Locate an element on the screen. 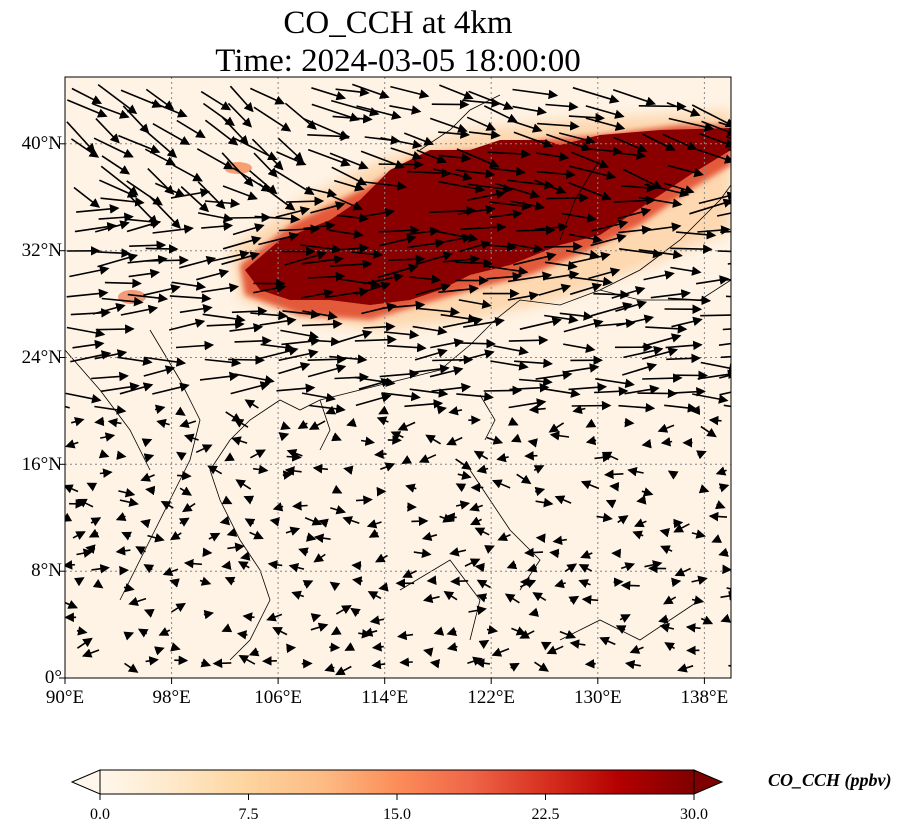 The image size is (921, 836). y-tick-label: 8°N is located at coordinates (46, 570).